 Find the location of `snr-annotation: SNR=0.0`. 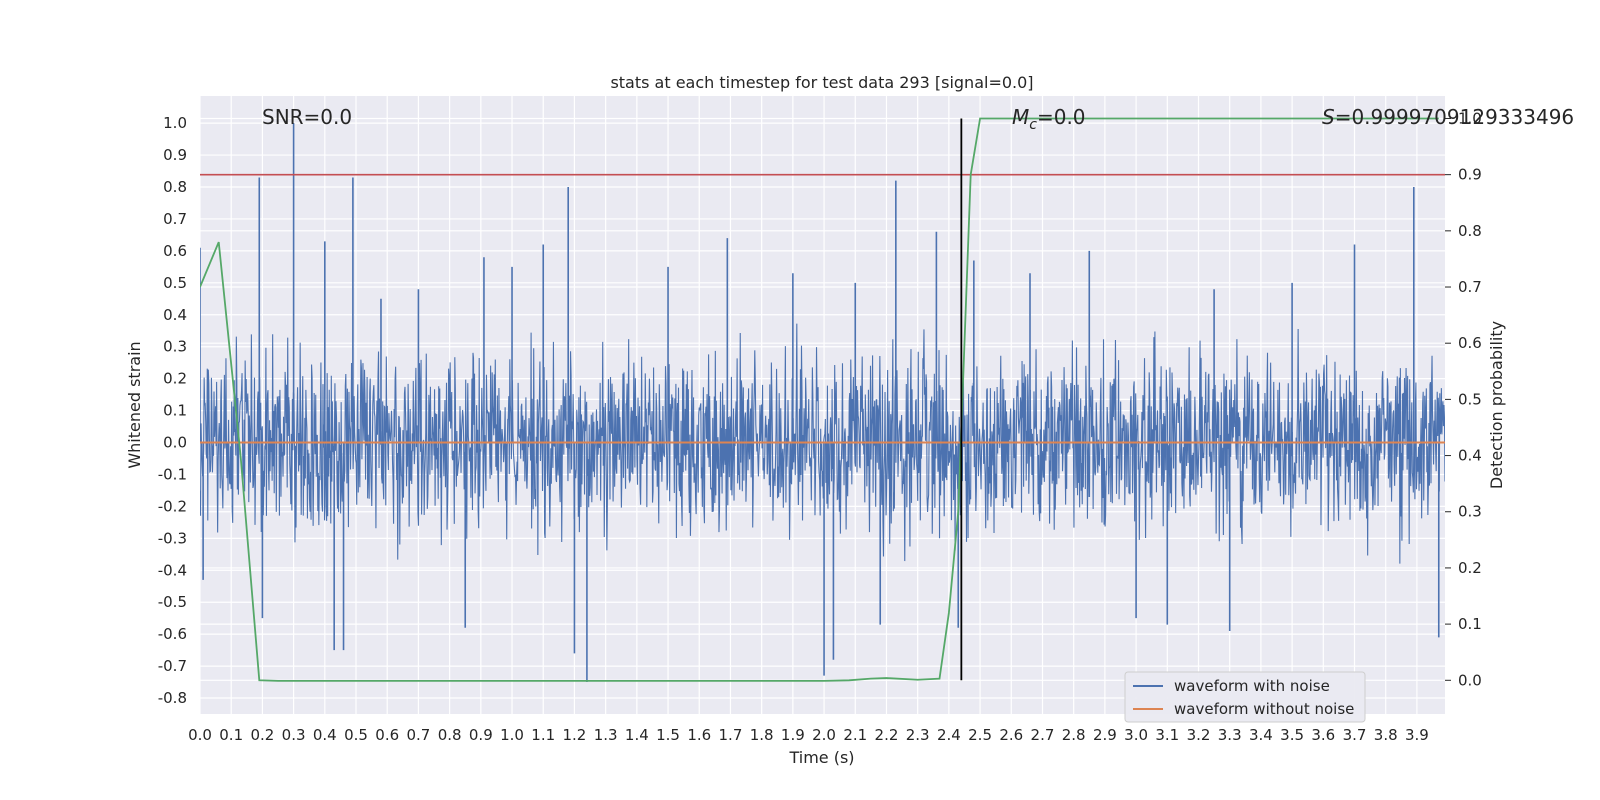

snr-annotation: SNR=0.0 is located at coordinates (307, 117).